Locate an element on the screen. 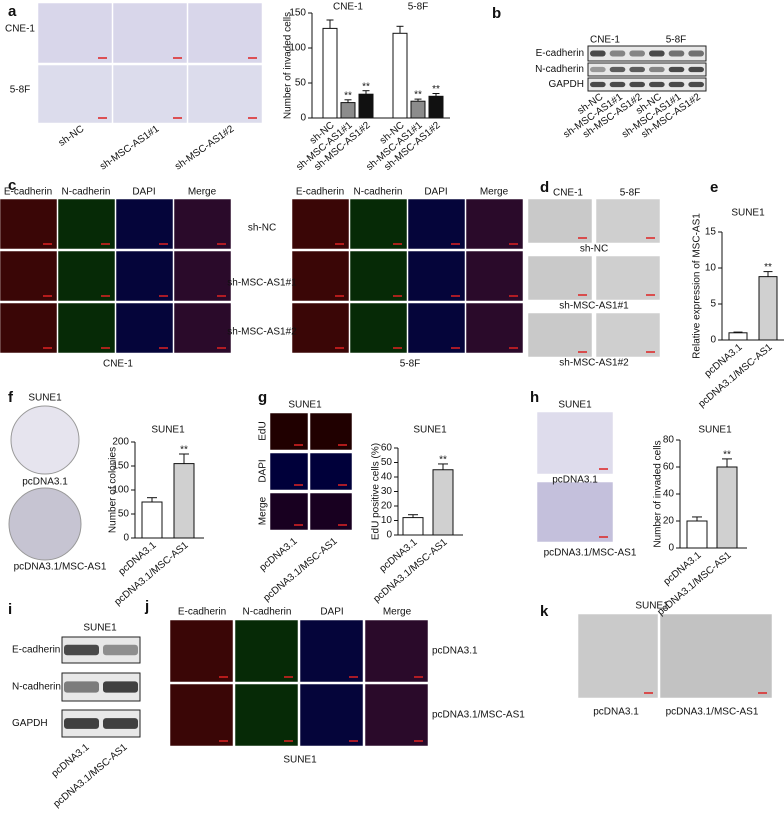 This screenshot has height=820, width=784. image-label: pcDNA3.1/MSC-AS1 is located at coordinates (712, 712).